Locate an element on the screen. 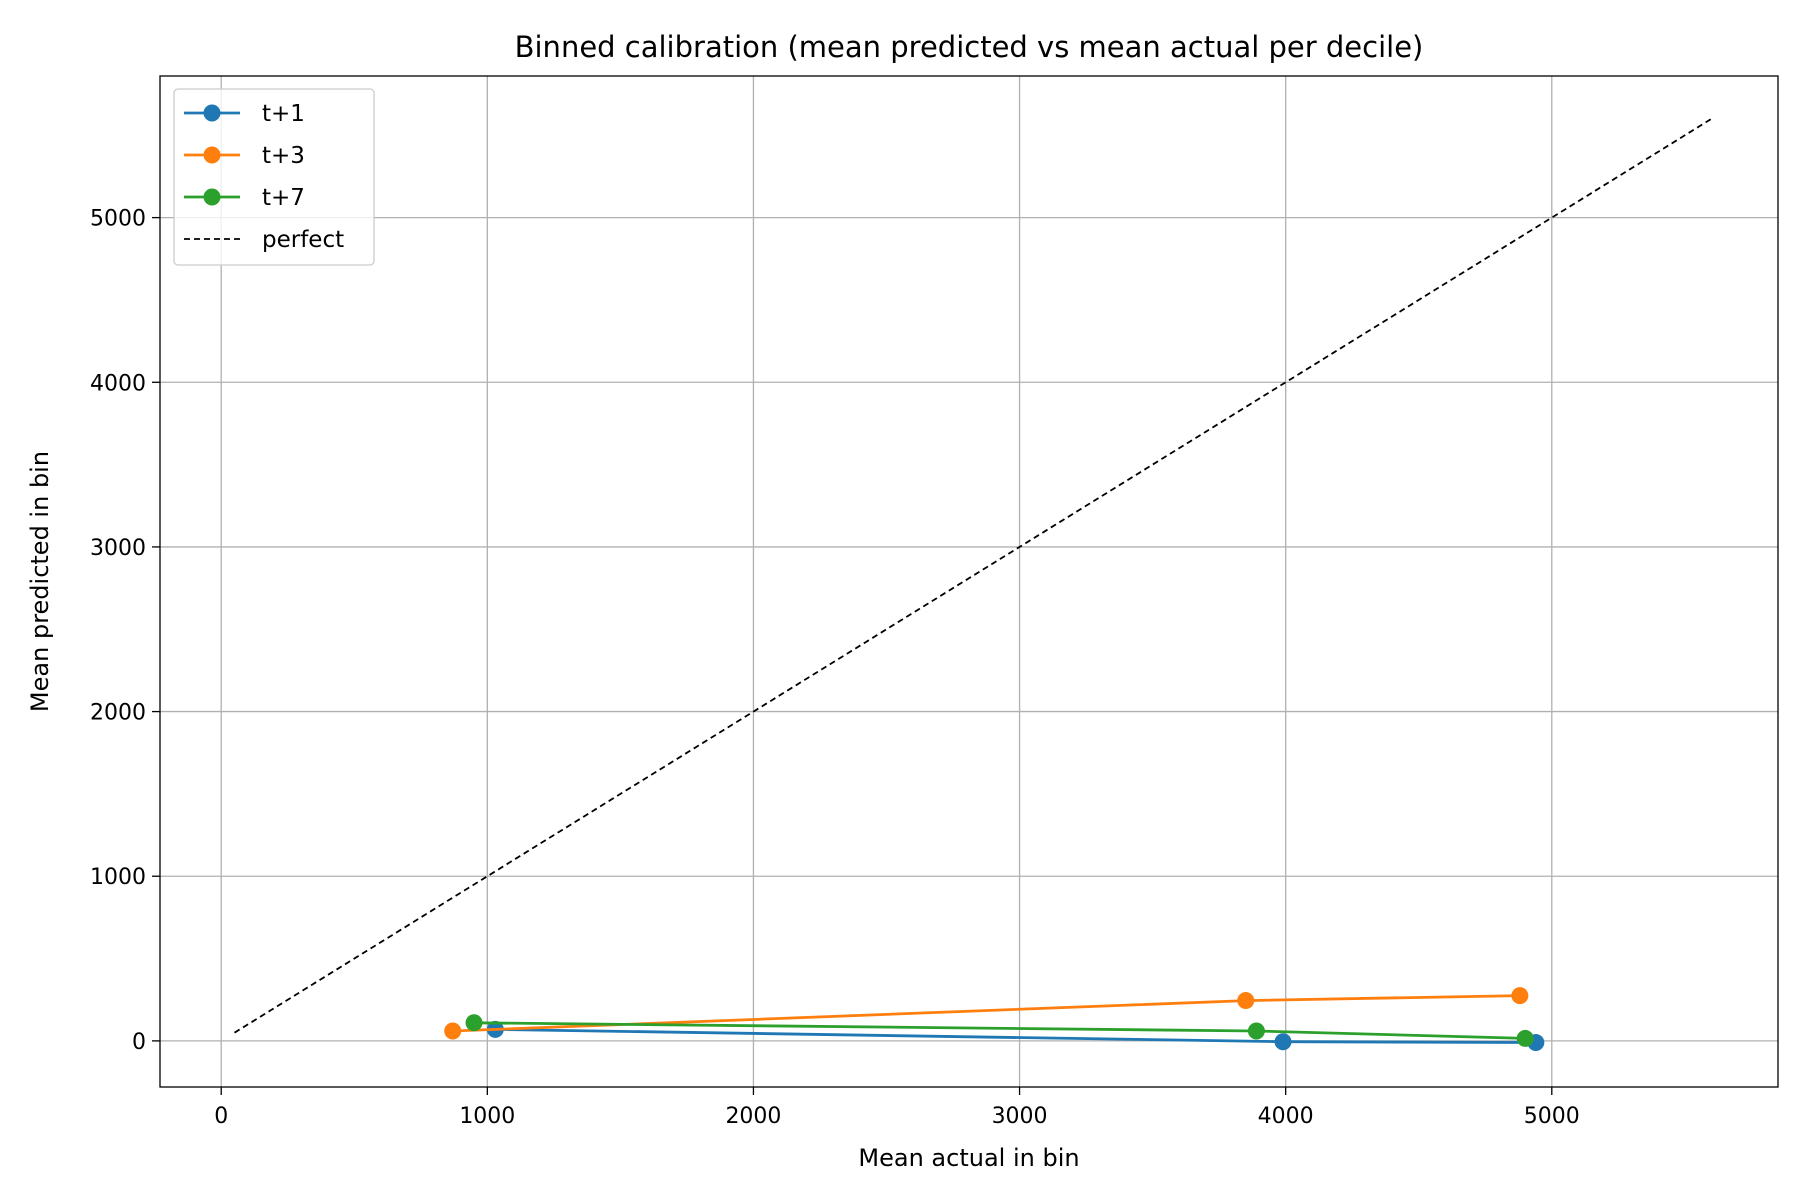 The height and width of the screenshot is (1200, 1800). y-tick-label: 0 is located at coordinates (139, 1042).